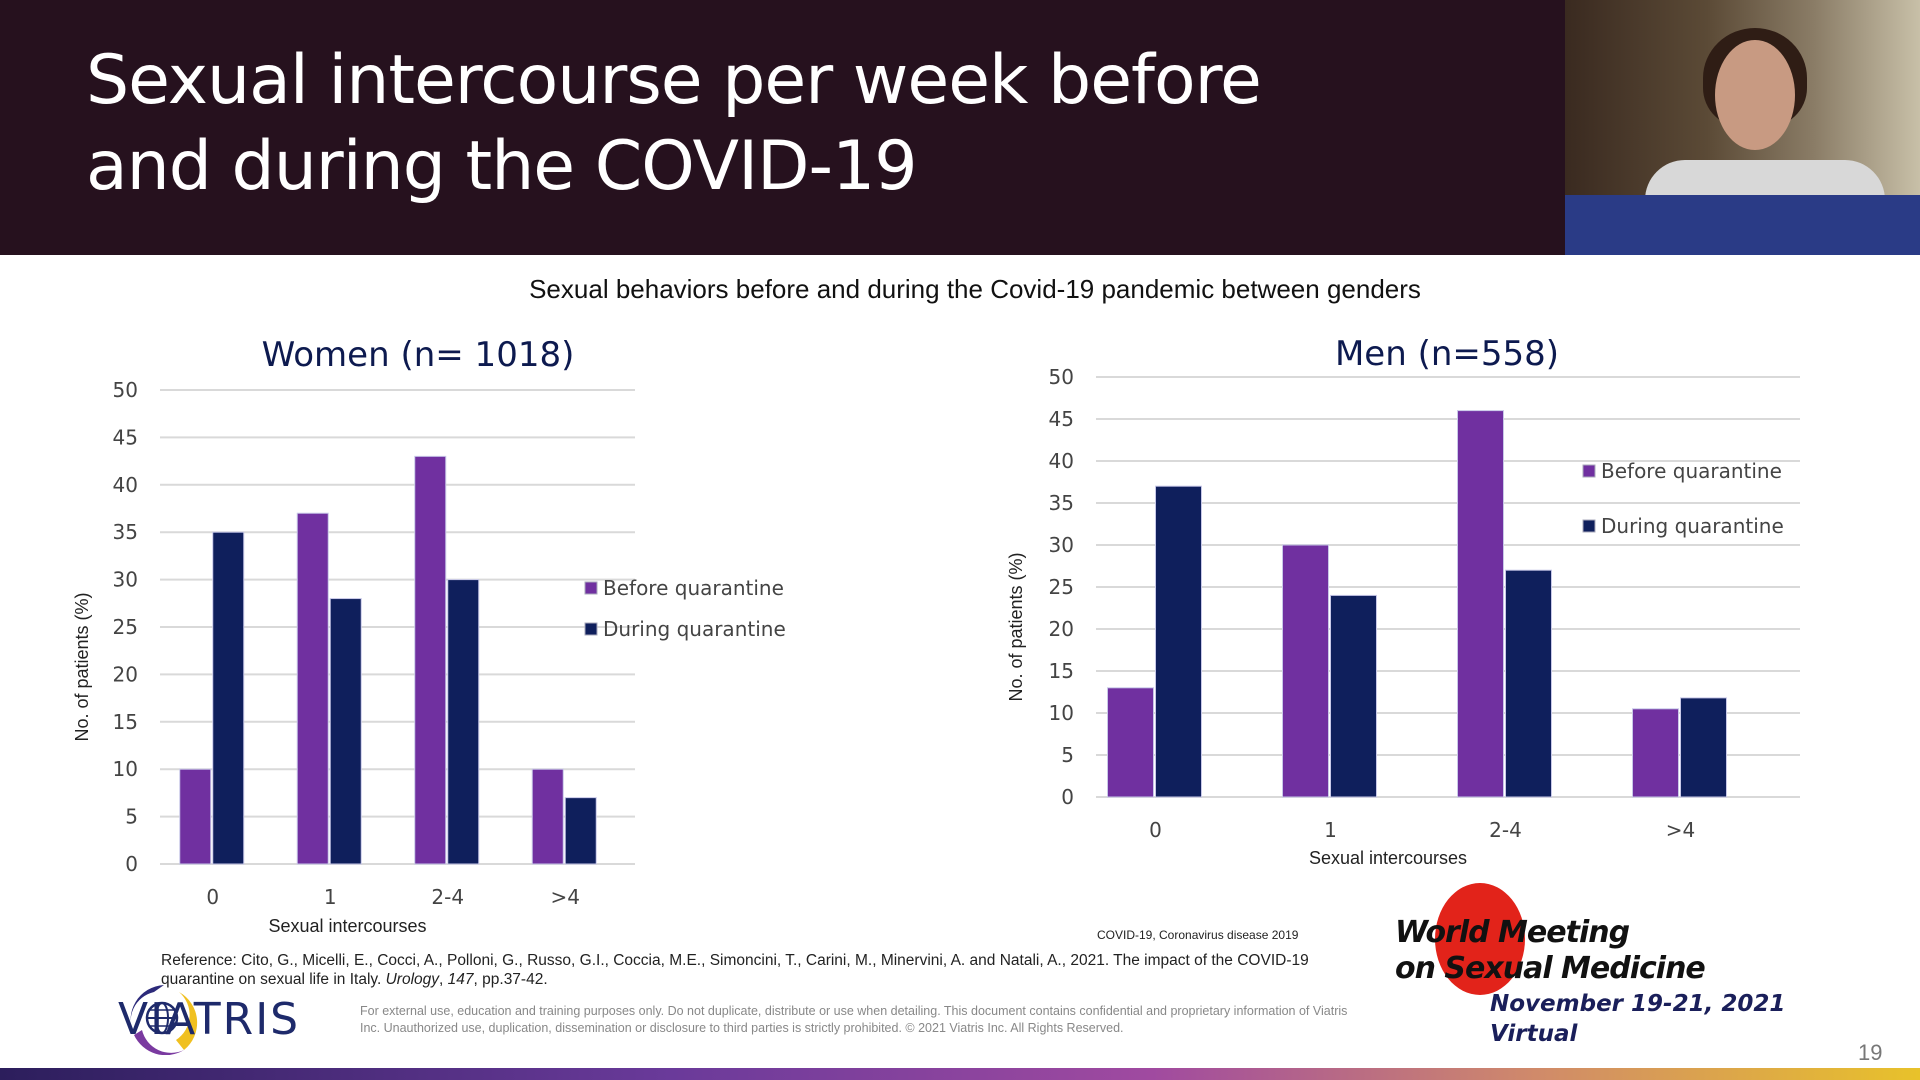 Image resolution: width=1920 pixels, height=1080 pixels. I want to click on presenter-webcam-video, so click(1742, 127).